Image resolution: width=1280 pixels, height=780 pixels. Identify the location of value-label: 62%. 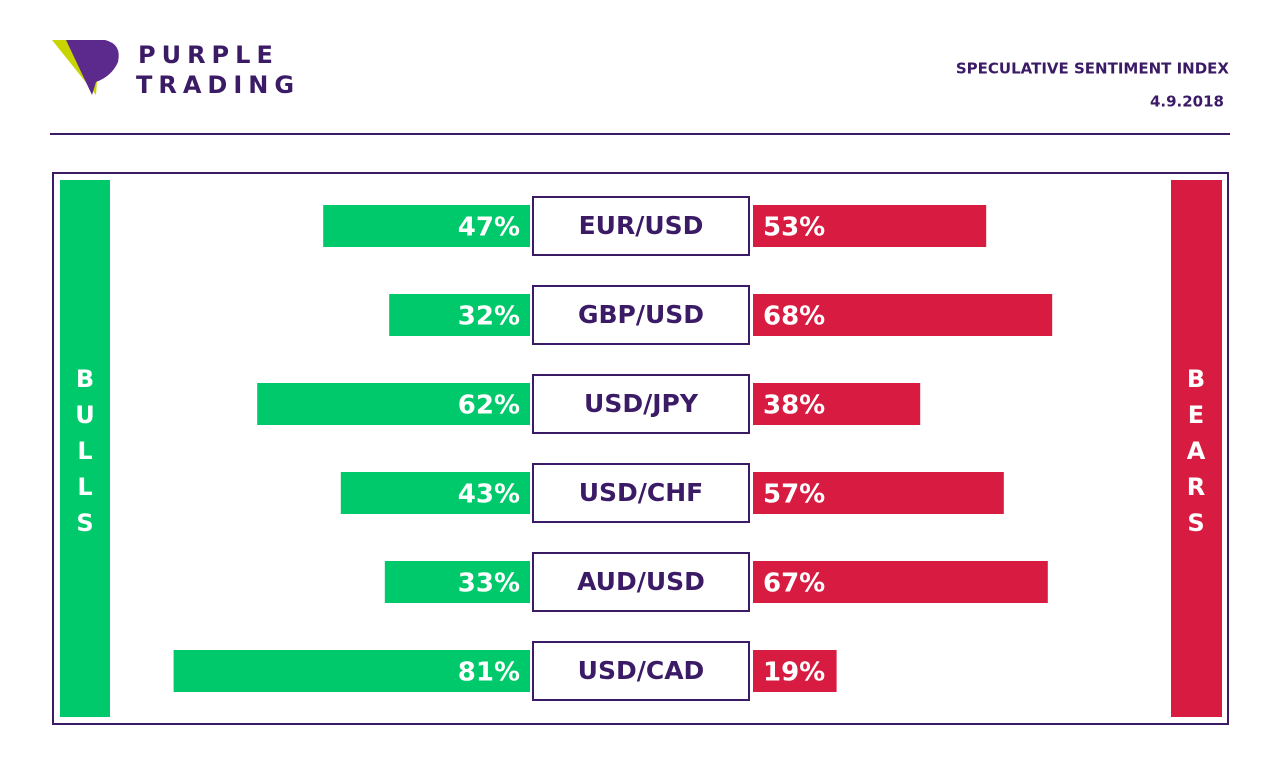
(489, 406).